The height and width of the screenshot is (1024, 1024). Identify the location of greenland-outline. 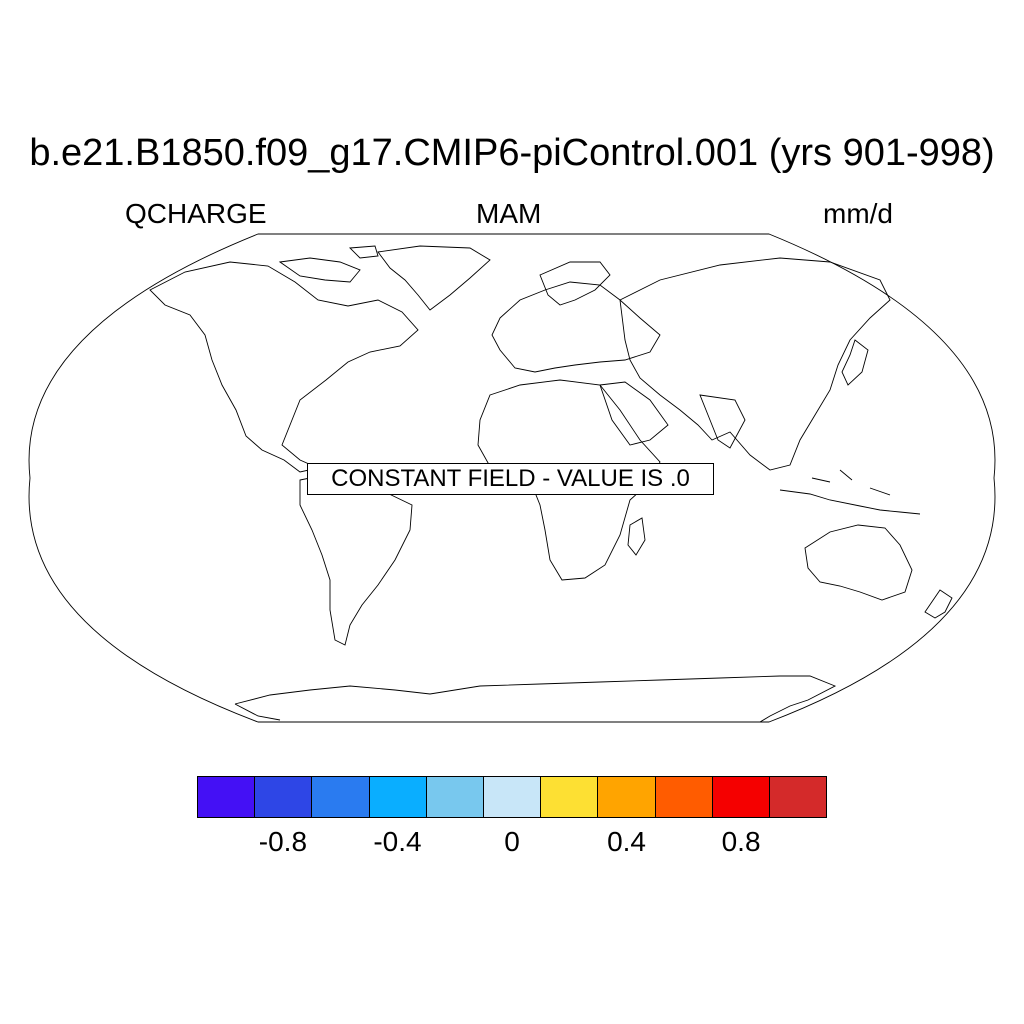
(434, 278).